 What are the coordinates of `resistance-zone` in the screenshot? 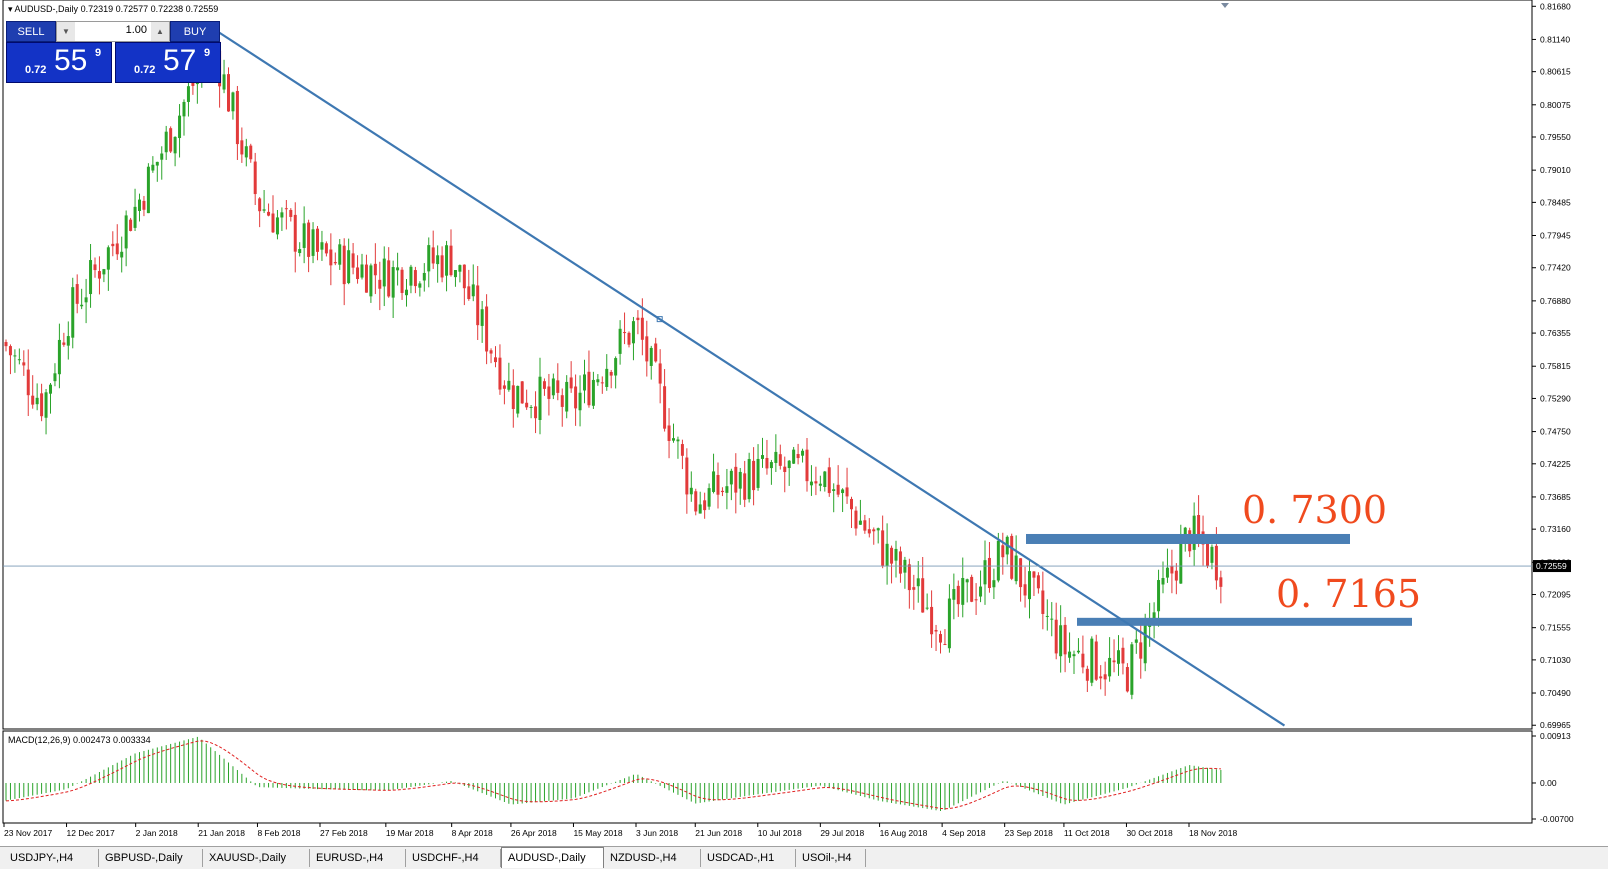 It's located at (1188, 538).